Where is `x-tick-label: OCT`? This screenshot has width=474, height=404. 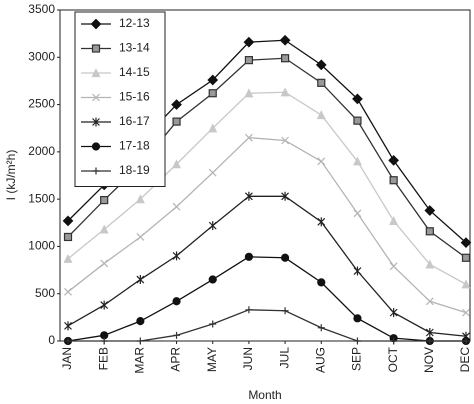
x-tick-label: OCT is located at coordinates (393, 359).